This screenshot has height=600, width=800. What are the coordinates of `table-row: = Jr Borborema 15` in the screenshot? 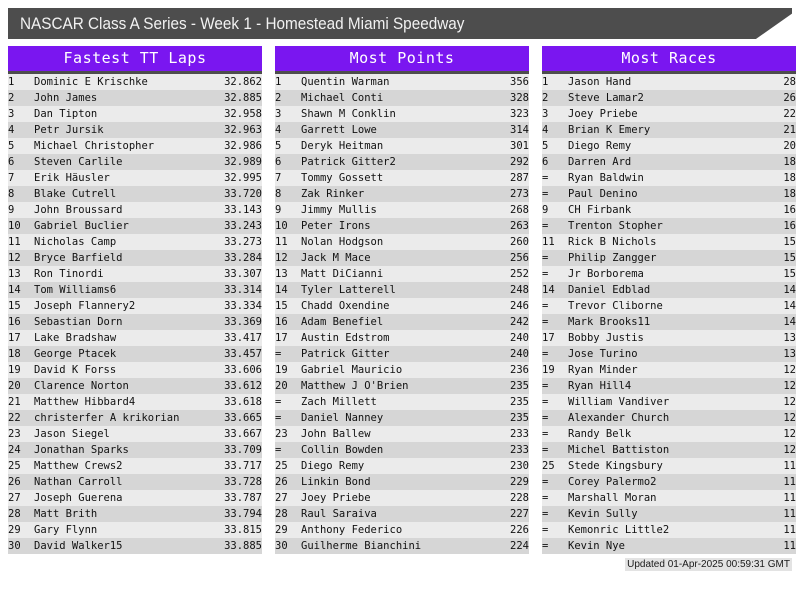 It's located at (669, 274).